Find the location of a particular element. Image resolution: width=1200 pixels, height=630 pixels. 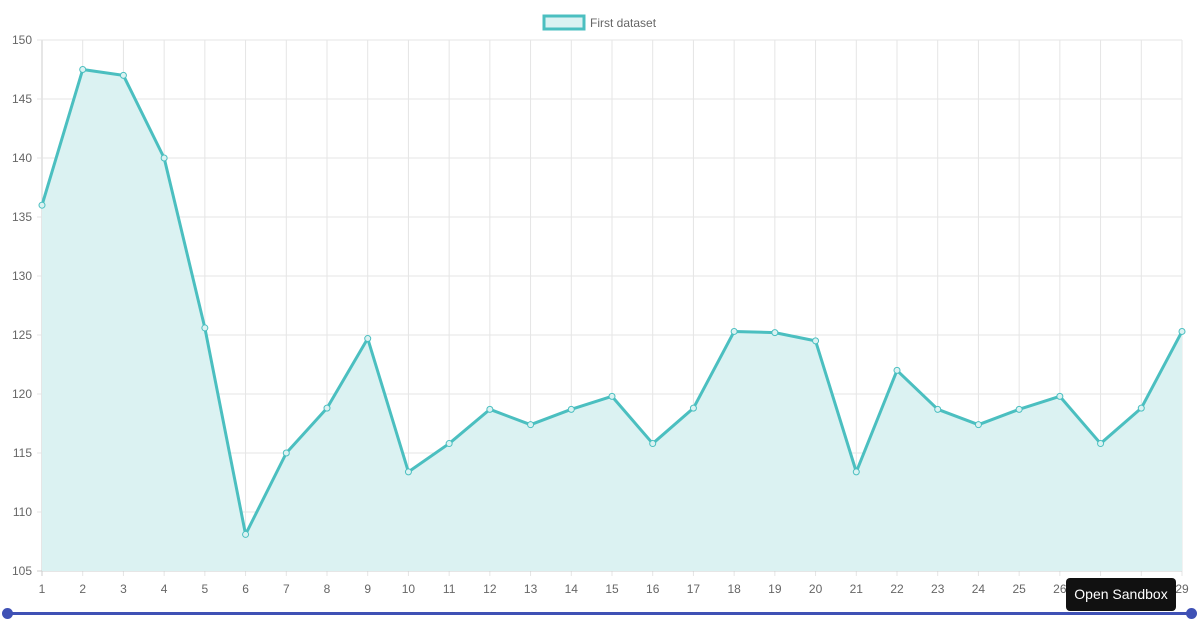

chart-legend: First dataset is located at coordinates (599, 22).